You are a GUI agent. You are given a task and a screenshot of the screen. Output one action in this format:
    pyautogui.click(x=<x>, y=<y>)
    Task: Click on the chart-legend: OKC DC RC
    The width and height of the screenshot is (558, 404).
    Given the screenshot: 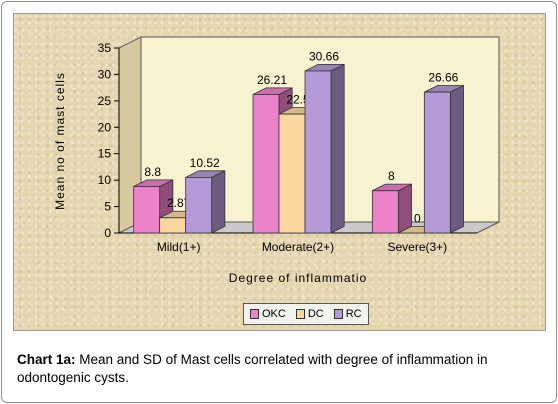 What is the action you would take?
    pyautogui.click(x=306, y=314)
    